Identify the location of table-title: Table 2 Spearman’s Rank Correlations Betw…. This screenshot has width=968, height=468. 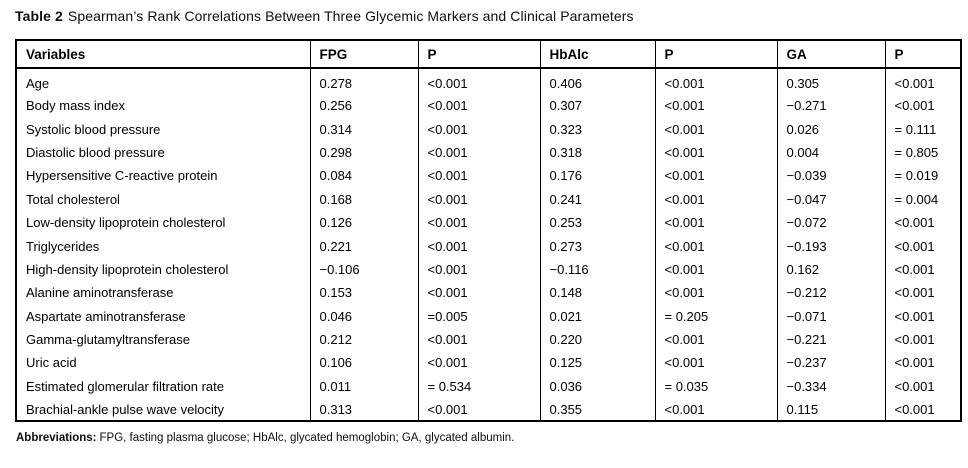
(324, 16).